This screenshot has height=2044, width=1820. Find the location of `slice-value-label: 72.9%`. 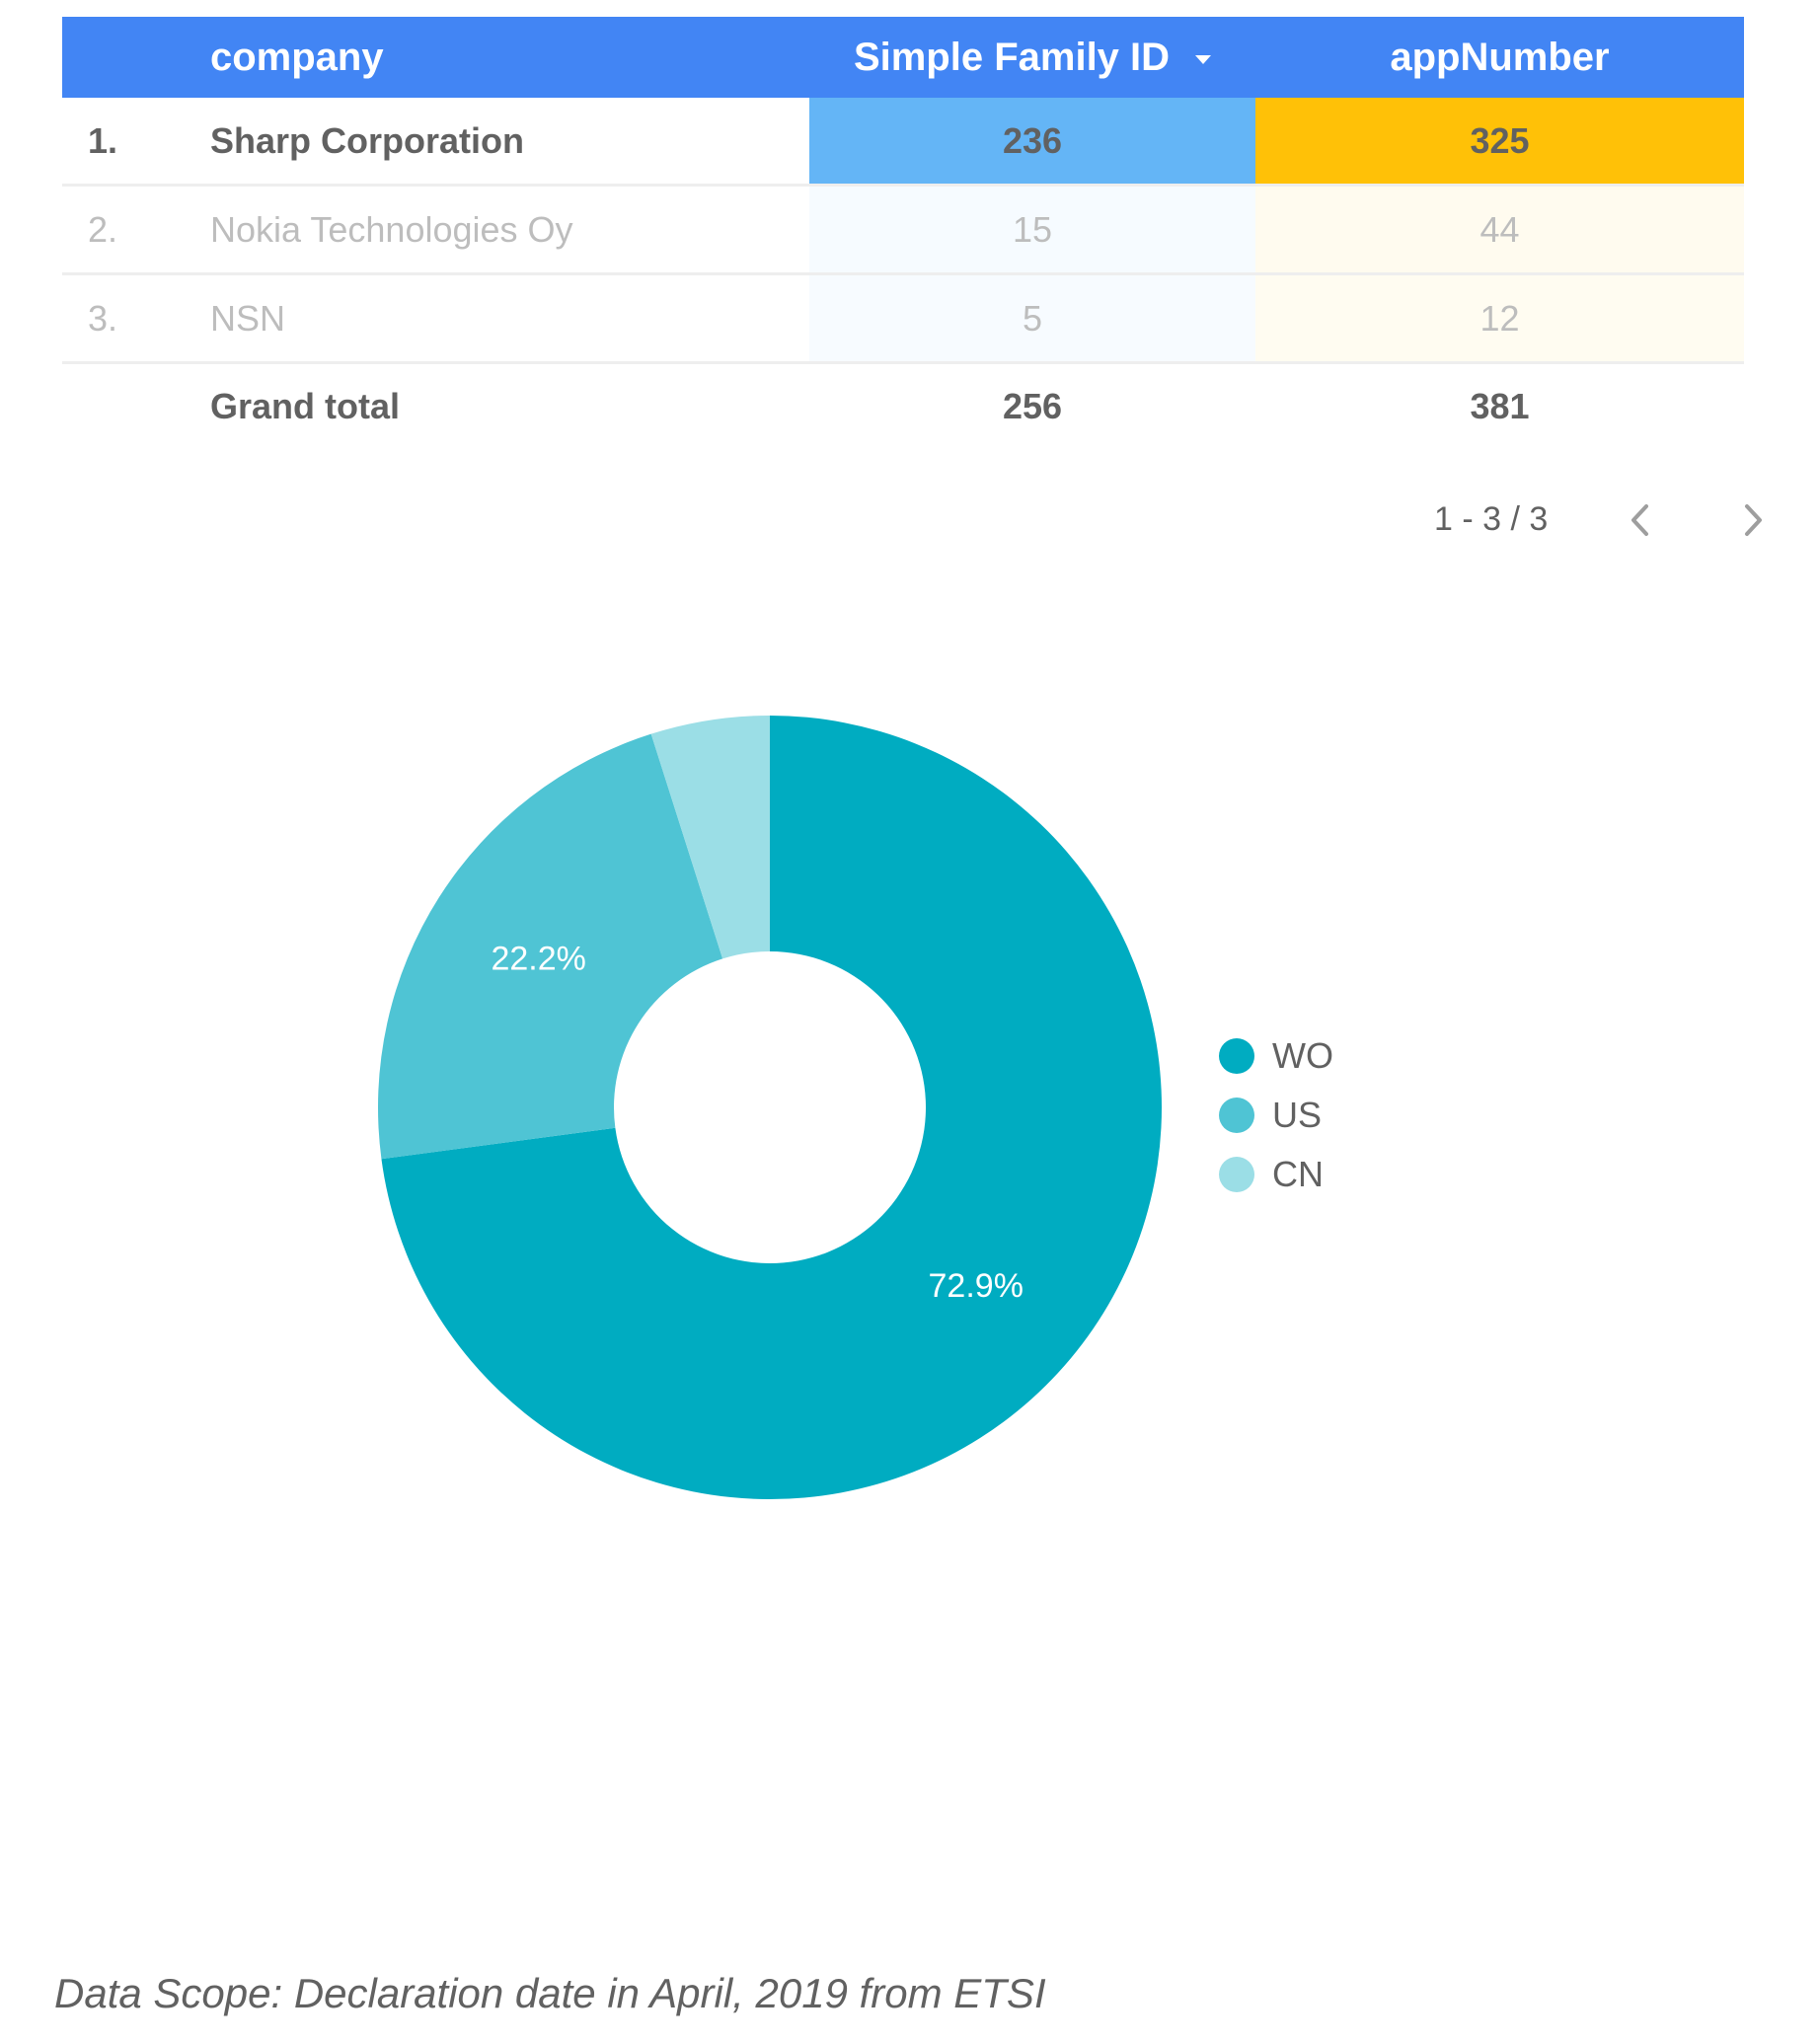

slice-value-label: 72.9% is located at coordinates (976, 1286).